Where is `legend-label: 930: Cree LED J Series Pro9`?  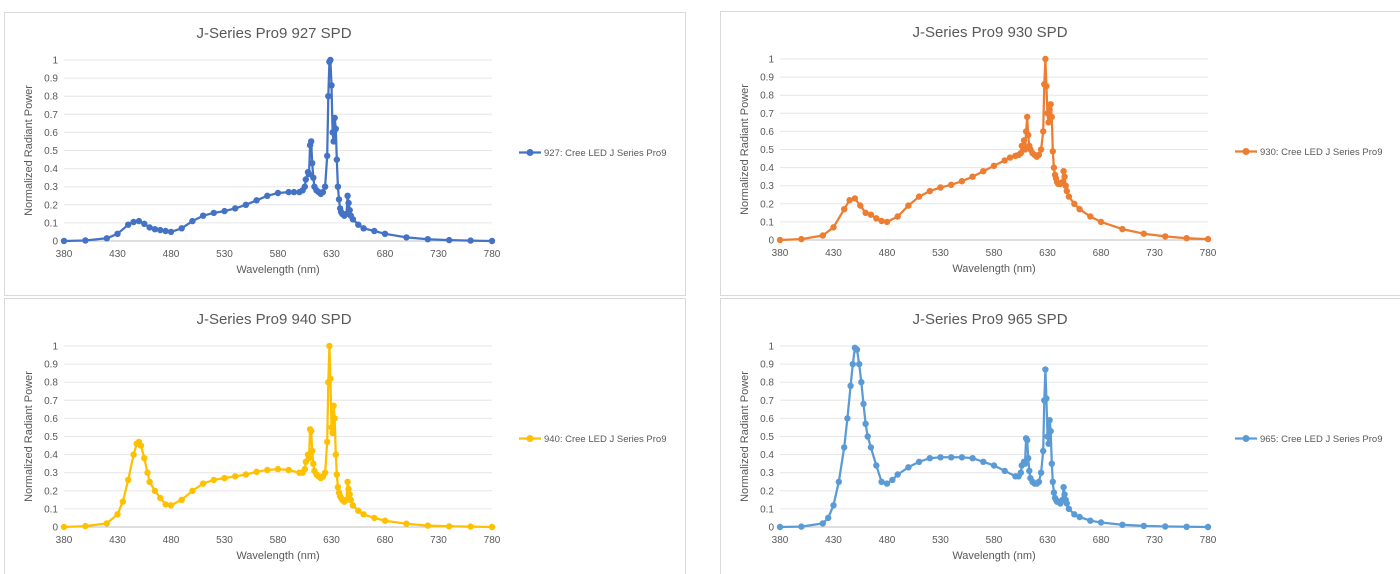
legend-label: 930: Cree LED J Series Pro9 is located at coordinates (1321, 152).